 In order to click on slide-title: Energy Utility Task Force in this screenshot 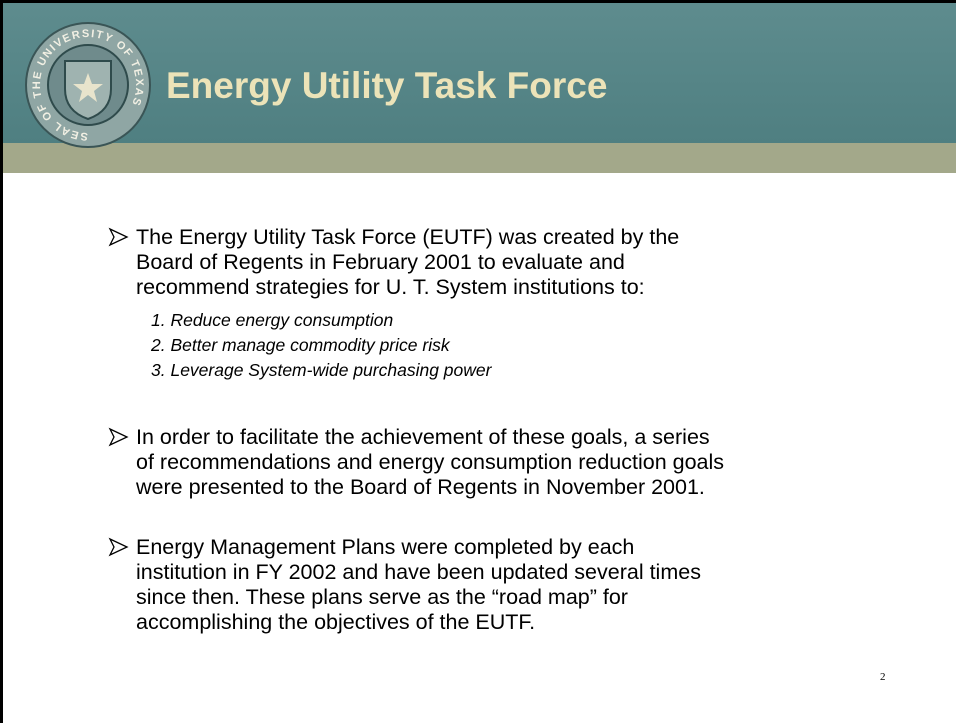, I will do `click(387, 85)`.